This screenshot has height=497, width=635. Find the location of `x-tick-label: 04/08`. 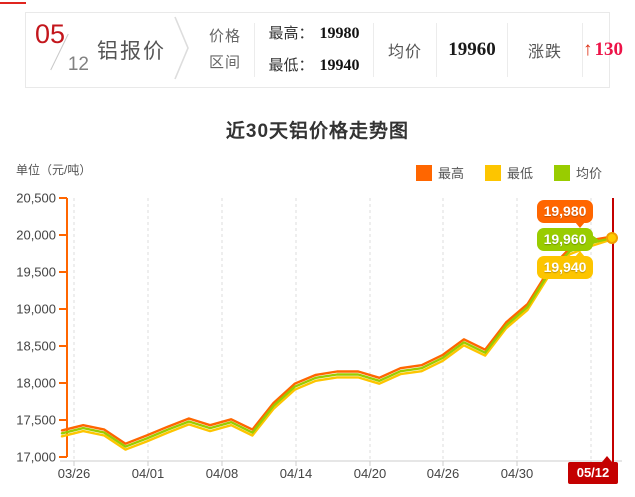

x-tick-label: 04/08 is located at coordinates (222, 473).